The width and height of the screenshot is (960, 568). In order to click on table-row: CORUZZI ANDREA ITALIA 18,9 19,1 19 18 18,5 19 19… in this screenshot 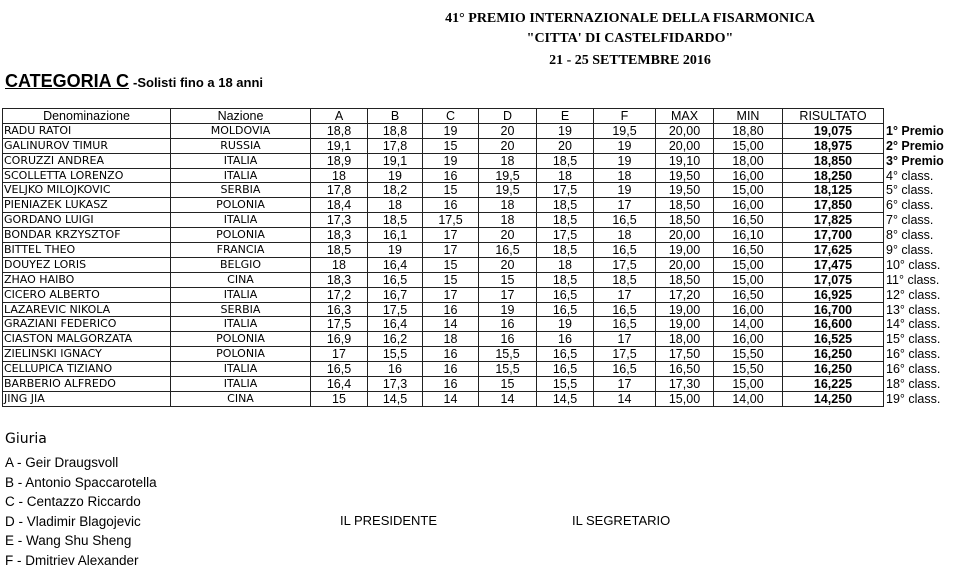, I will do `click(481, 160)`.